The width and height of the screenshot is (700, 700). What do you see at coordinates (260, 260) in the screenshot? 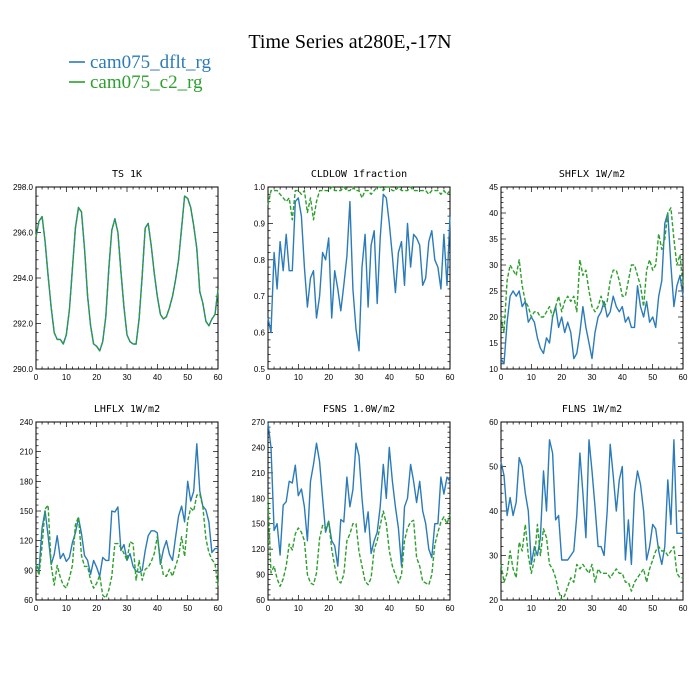
I see `y-tick-label: 0.8` at bounding box center [260, 260].